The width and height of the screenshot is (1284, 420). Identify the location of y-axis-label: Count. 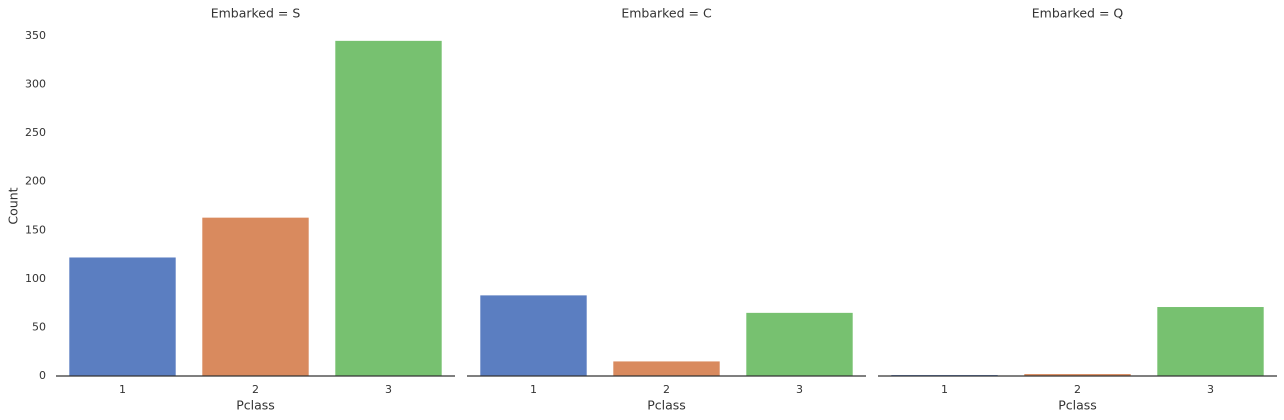
(13, 205).